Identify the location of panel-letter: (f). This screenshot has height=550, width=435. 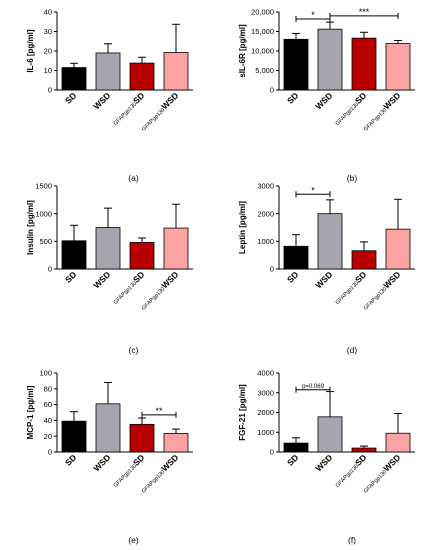
(352, 540).